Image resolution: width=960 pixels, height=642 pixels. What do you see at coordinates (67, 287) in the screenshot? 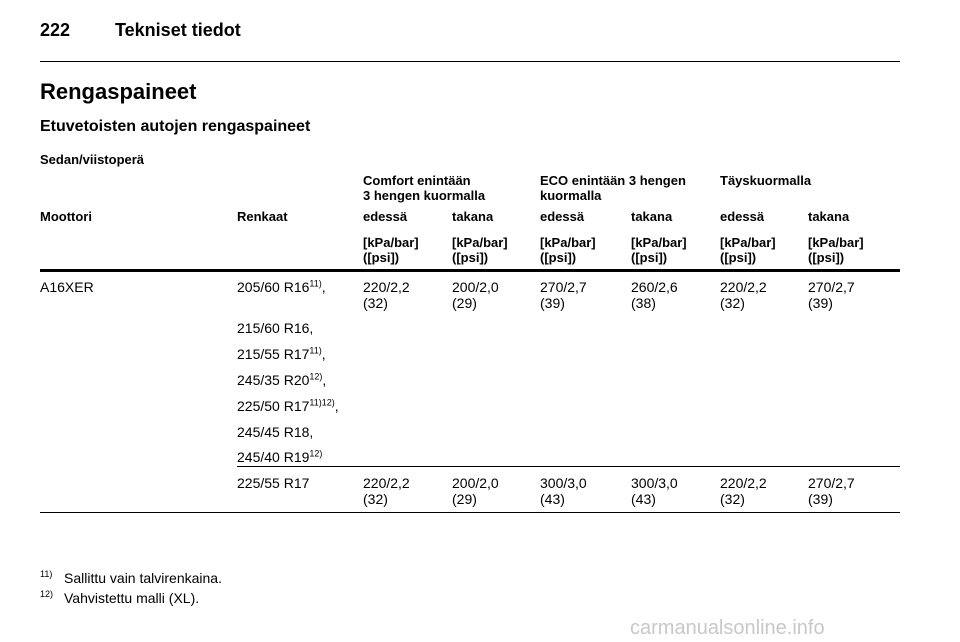
I see `engine: A16XER` at bounding box center [67, 287].